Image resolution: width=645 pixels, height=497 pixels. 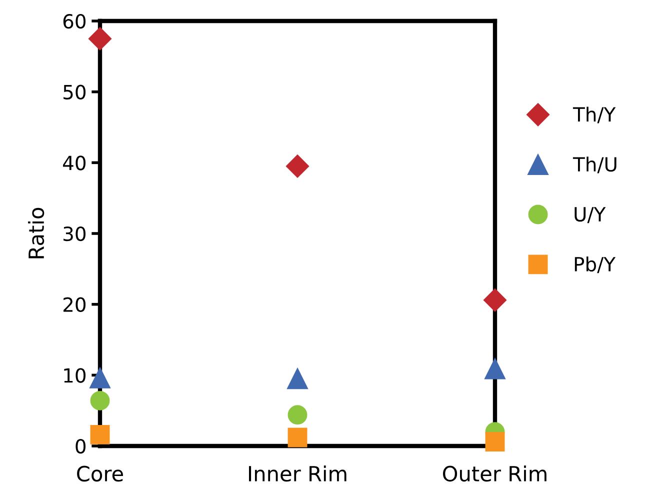 What do you see at coordinates (594, 165) in the screenshot?
I see `legend-label: Th/U` at bounding box center [594, 165].